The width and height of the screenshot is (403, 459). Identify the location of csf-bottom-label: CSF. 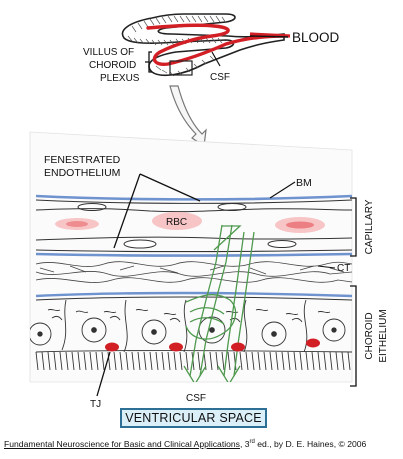
(196, 398).